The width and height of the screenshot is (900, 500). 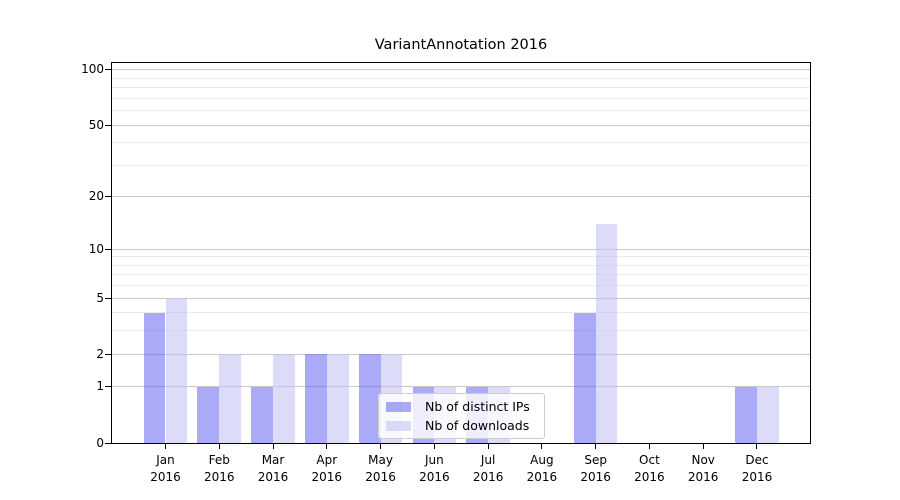 What do you see at coordinates (649, 468) in the screenshot?
I see `x-tick-label: Oct 2016` at bounding box center [649, 468].